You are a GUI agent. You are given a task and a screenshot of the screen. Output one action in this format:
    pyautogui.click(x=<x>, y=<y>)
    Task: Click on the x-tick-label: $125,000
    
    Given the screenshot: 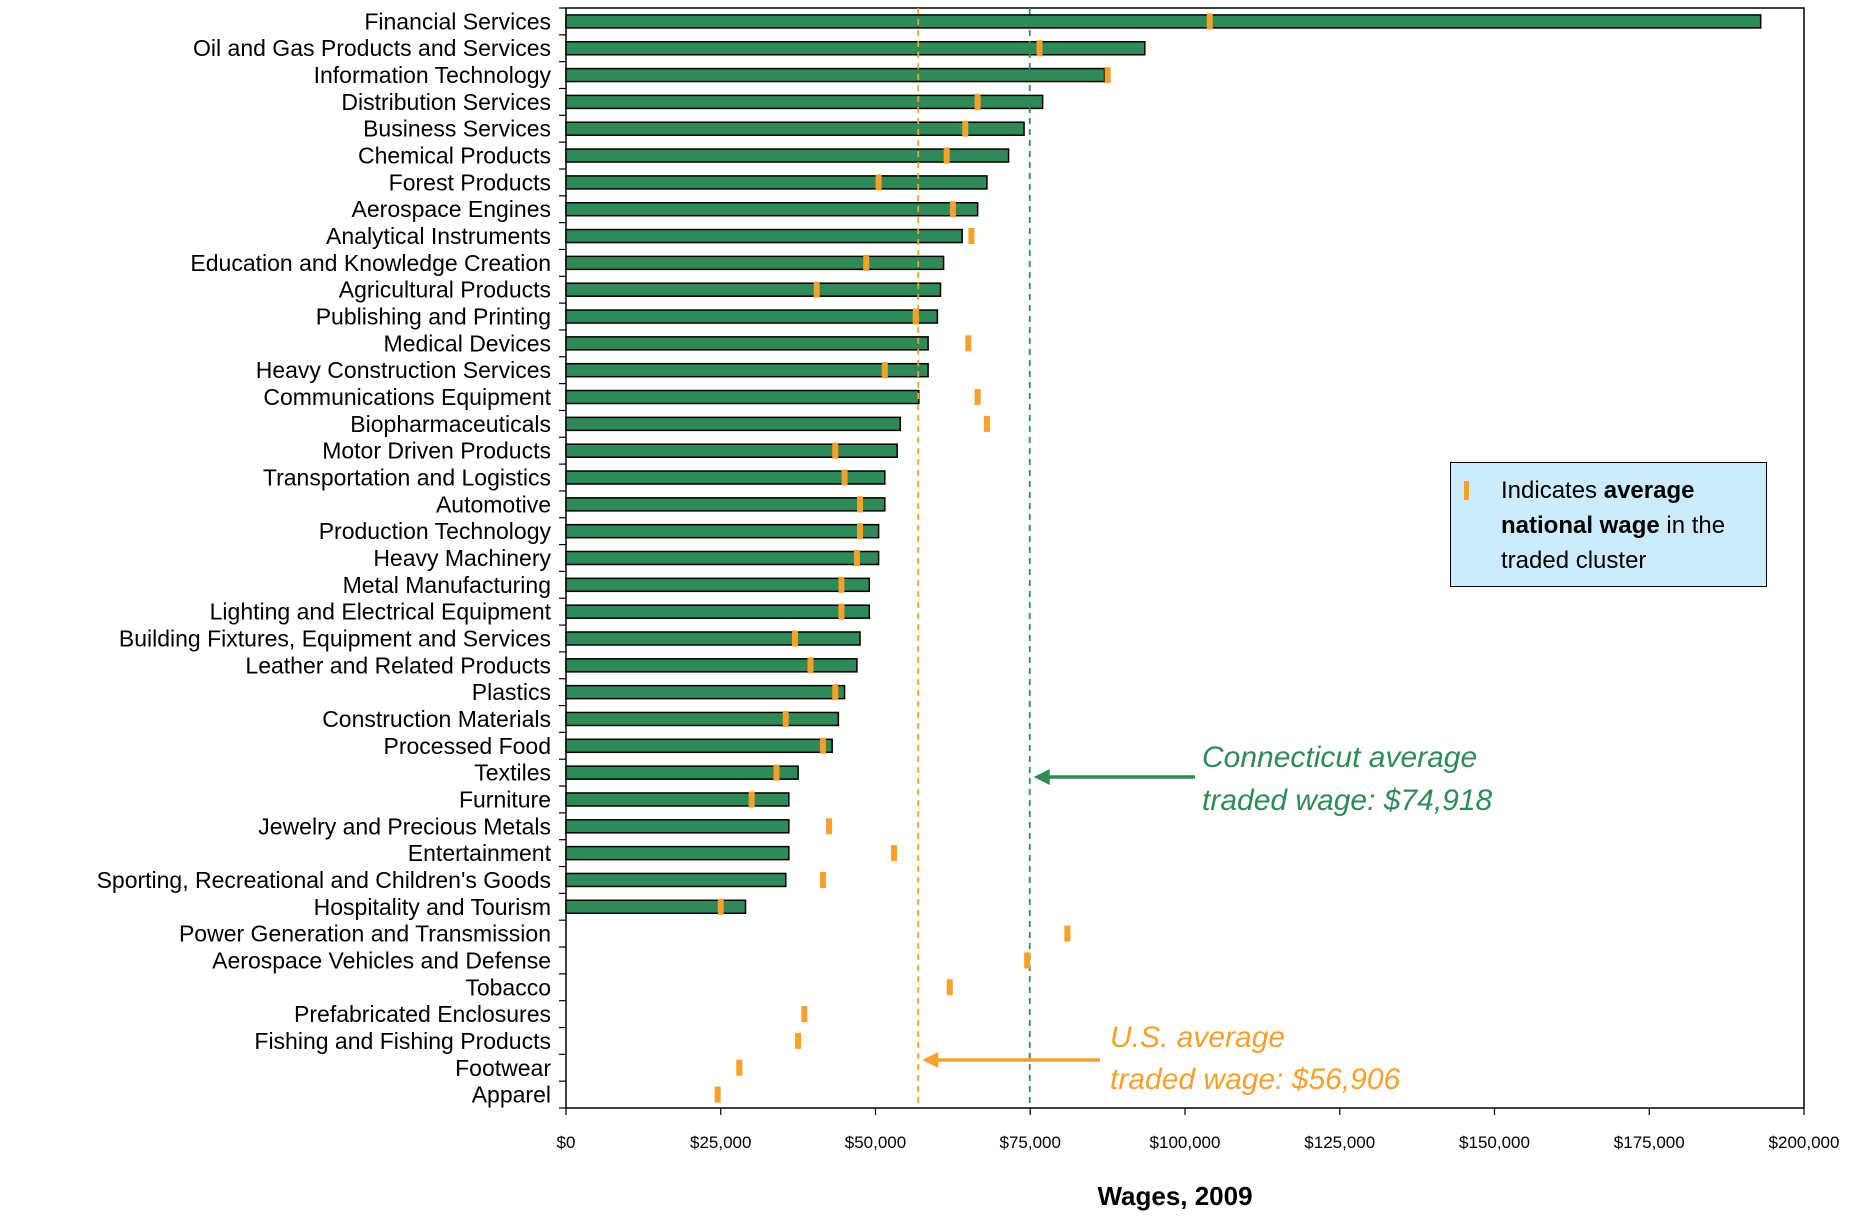 What is the action you would take?
    pyautogui.click(x=1339, y=1142)
    